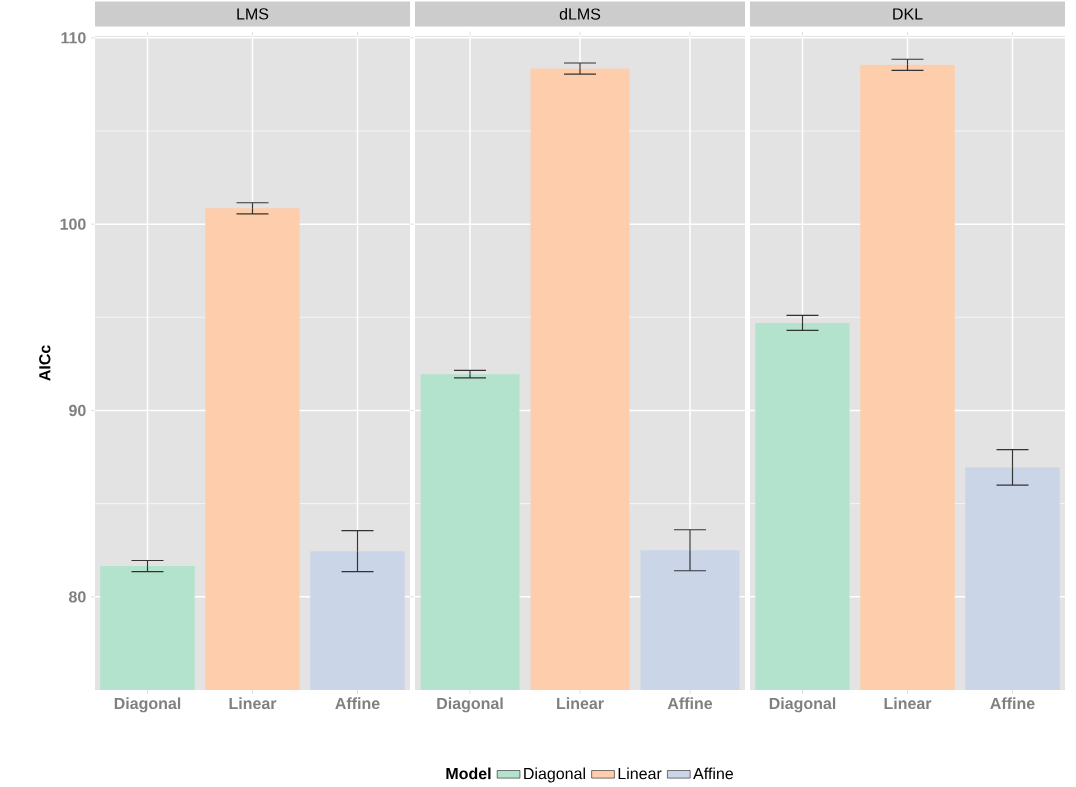 This screenshot has height=787, width=1076. Describe the element at coordinates (640, 773) in the screenshot. I see `legend-label: Linear` at that location.